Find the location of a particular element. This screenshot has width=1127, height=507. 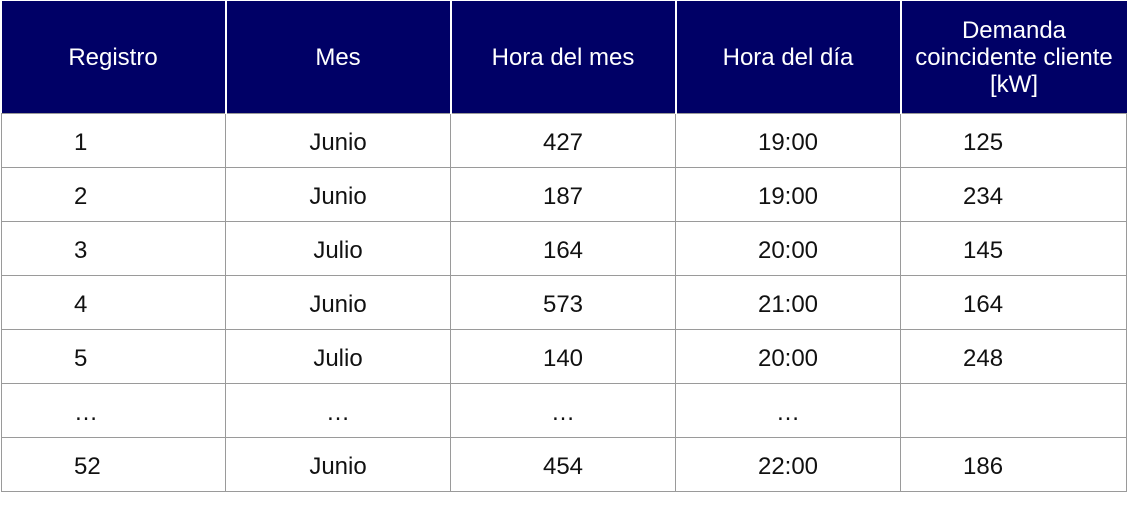

header-registro: Registro is located at coordinates (113, 57).